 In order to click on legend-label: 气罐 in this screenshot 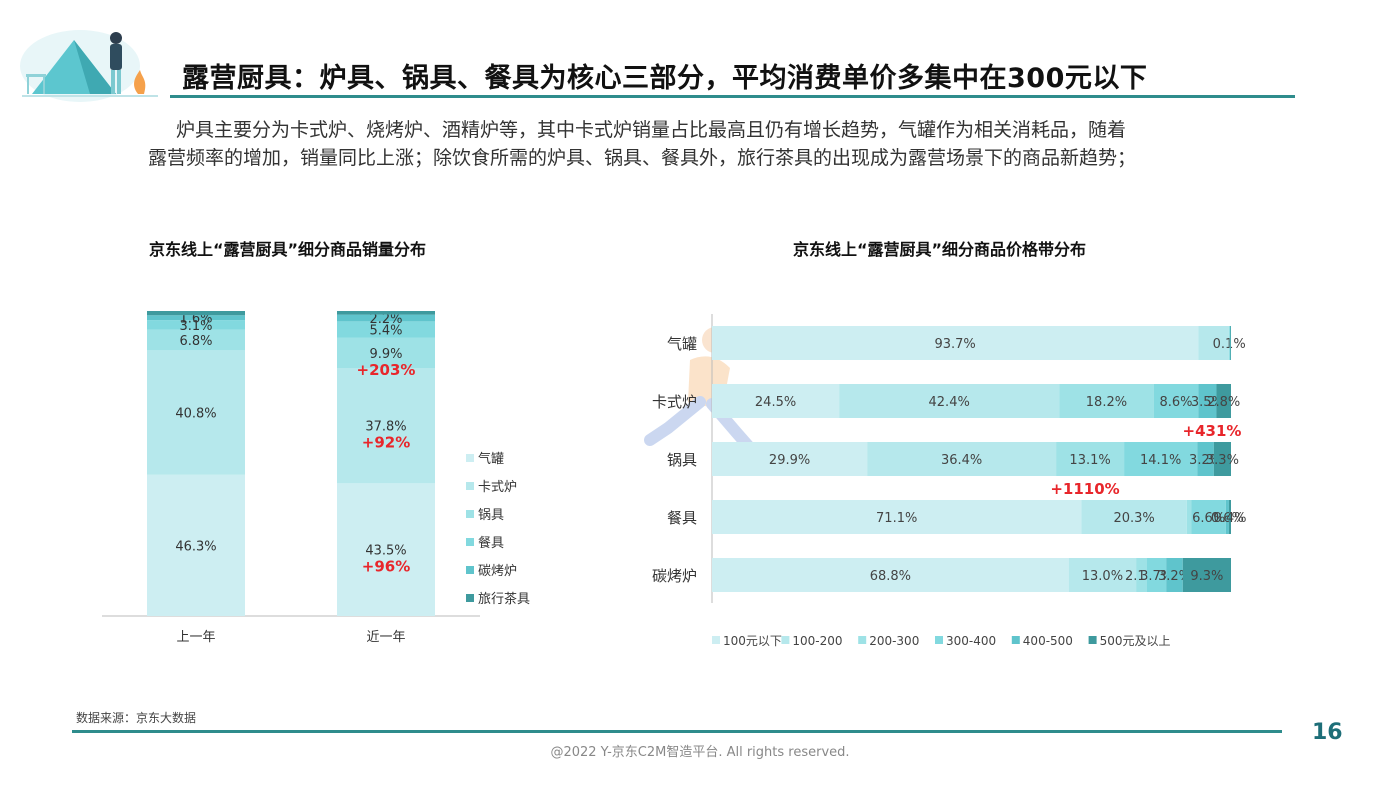, I will do `click(491, 459)`.